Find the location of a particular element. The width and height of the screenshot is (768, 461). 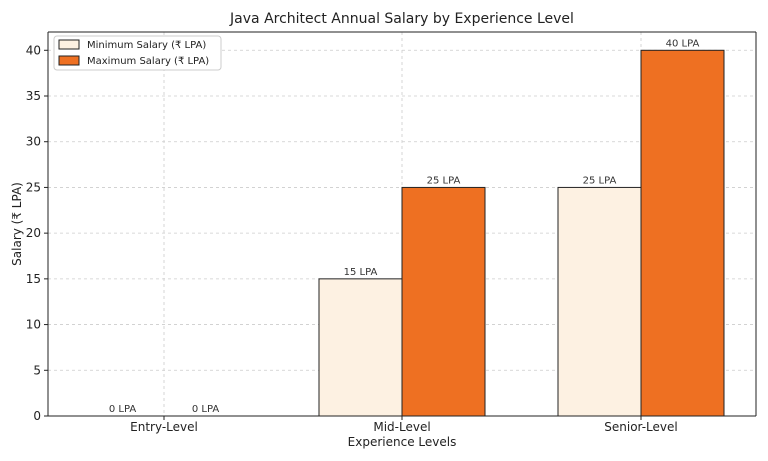

x-tick-label: Senior-Level is located at coordinates (640, 427).